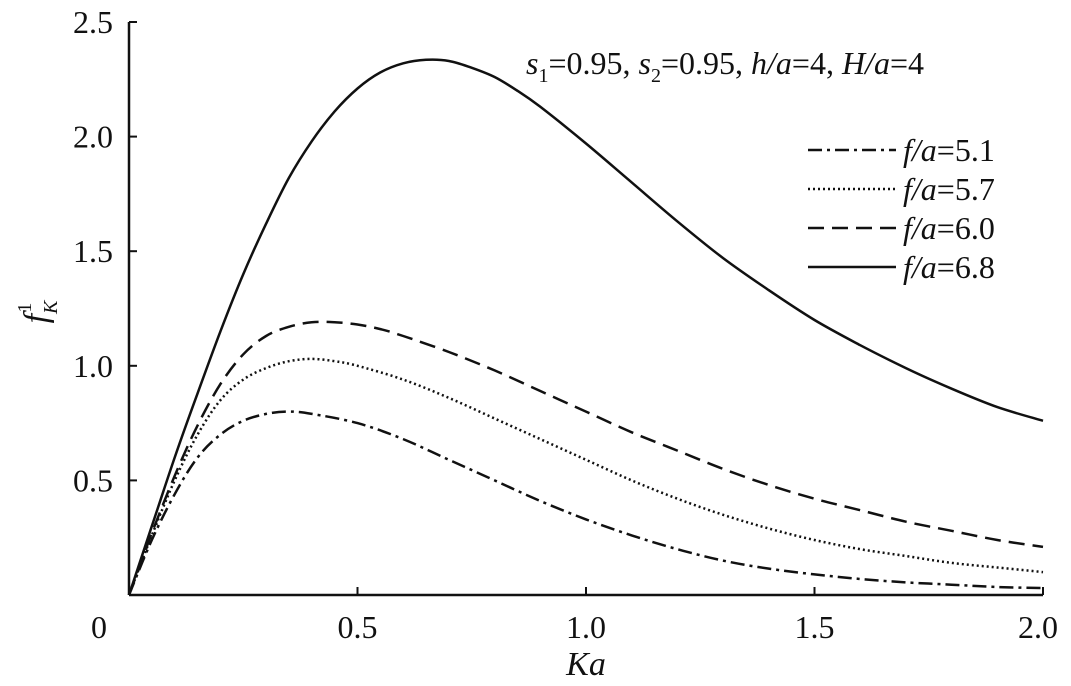 This screenshot has height=686, width=1071. What do you see at coordinates (706, 63) in the screenshot?
I see `annot-s2-val: =0.95,` at bounding box center [706, 63].